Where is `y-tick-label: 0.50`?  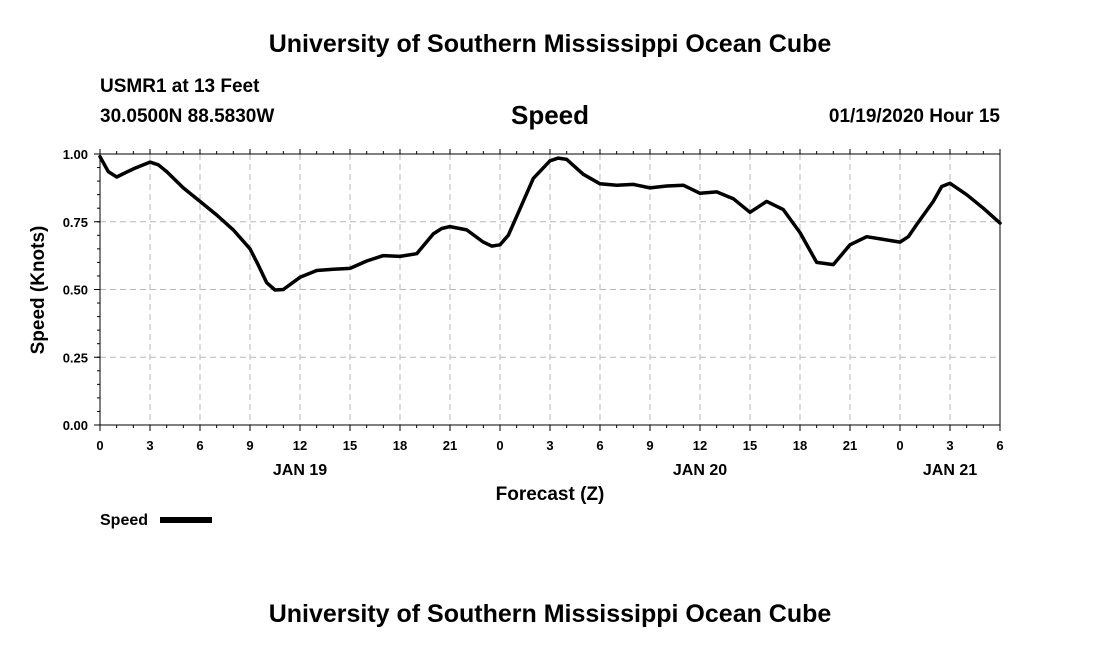 y-tick-label: 0.50 is located at coordinates (75, 290).